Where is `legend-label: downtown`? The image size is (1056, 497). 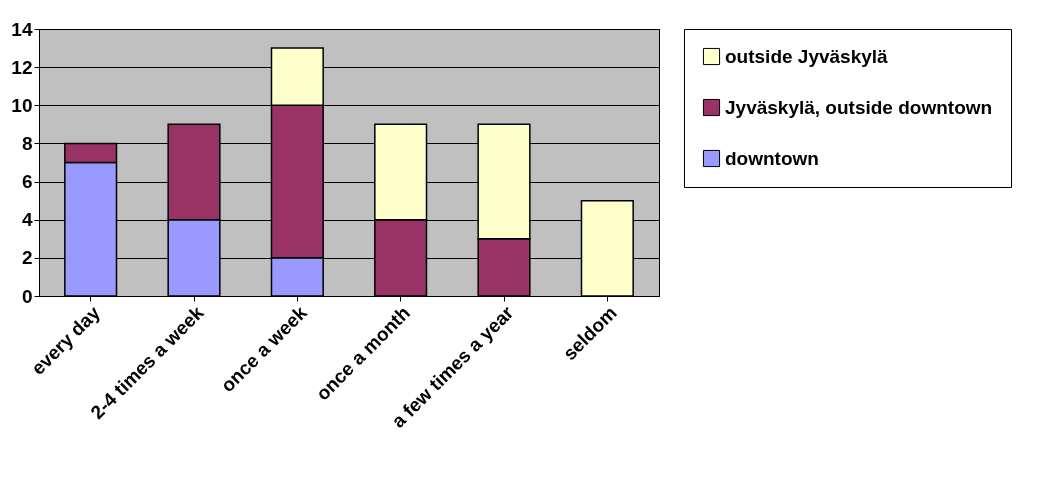 legend-label: downtown is located at coordinates (772, 158).